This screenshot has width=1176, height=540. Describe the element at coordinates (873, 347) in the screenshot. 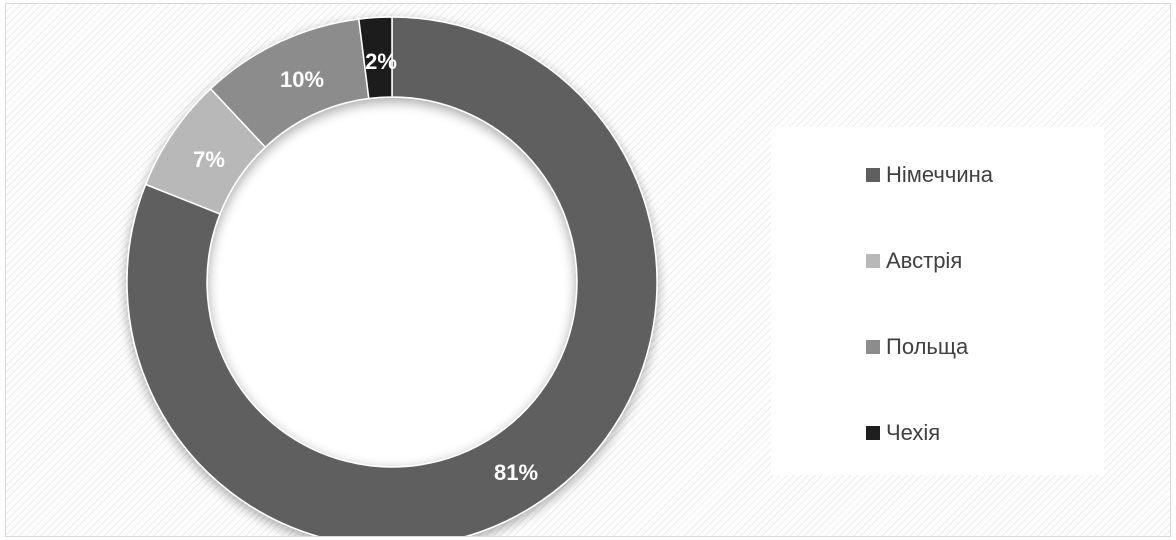

I see `legend-swatch-poland` at that location.